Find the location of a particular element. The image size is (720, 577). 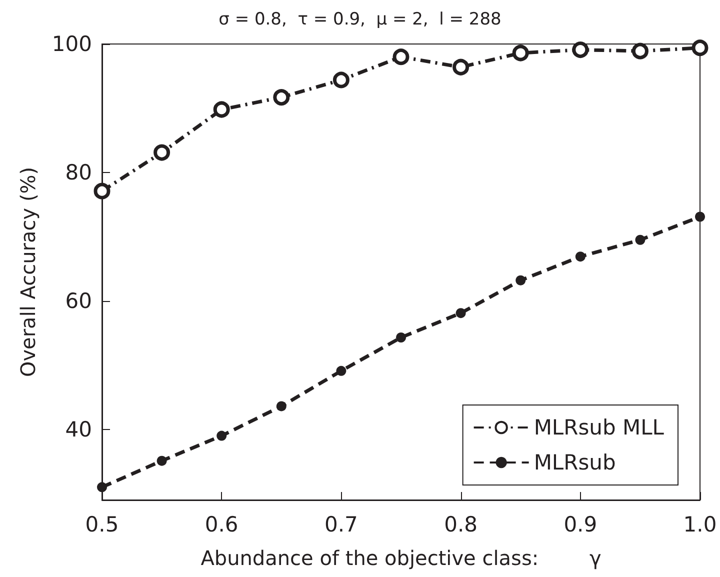

x-tick-label: 0.8 is located at coordinates (461, 524).